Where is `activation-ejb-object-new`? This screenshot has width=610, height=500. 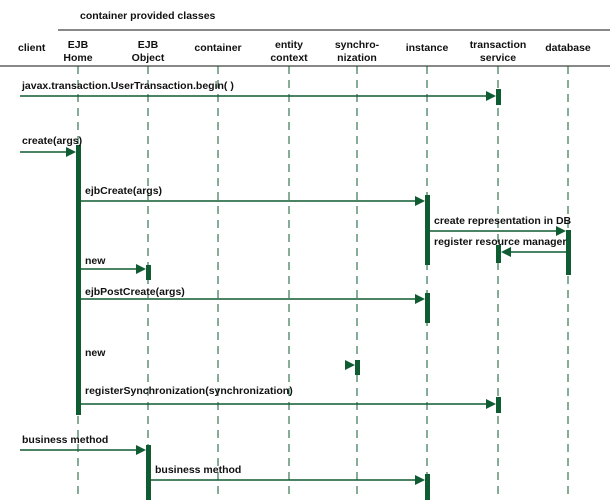
activation-ejb-object-new is located at coordinates (148, 272).